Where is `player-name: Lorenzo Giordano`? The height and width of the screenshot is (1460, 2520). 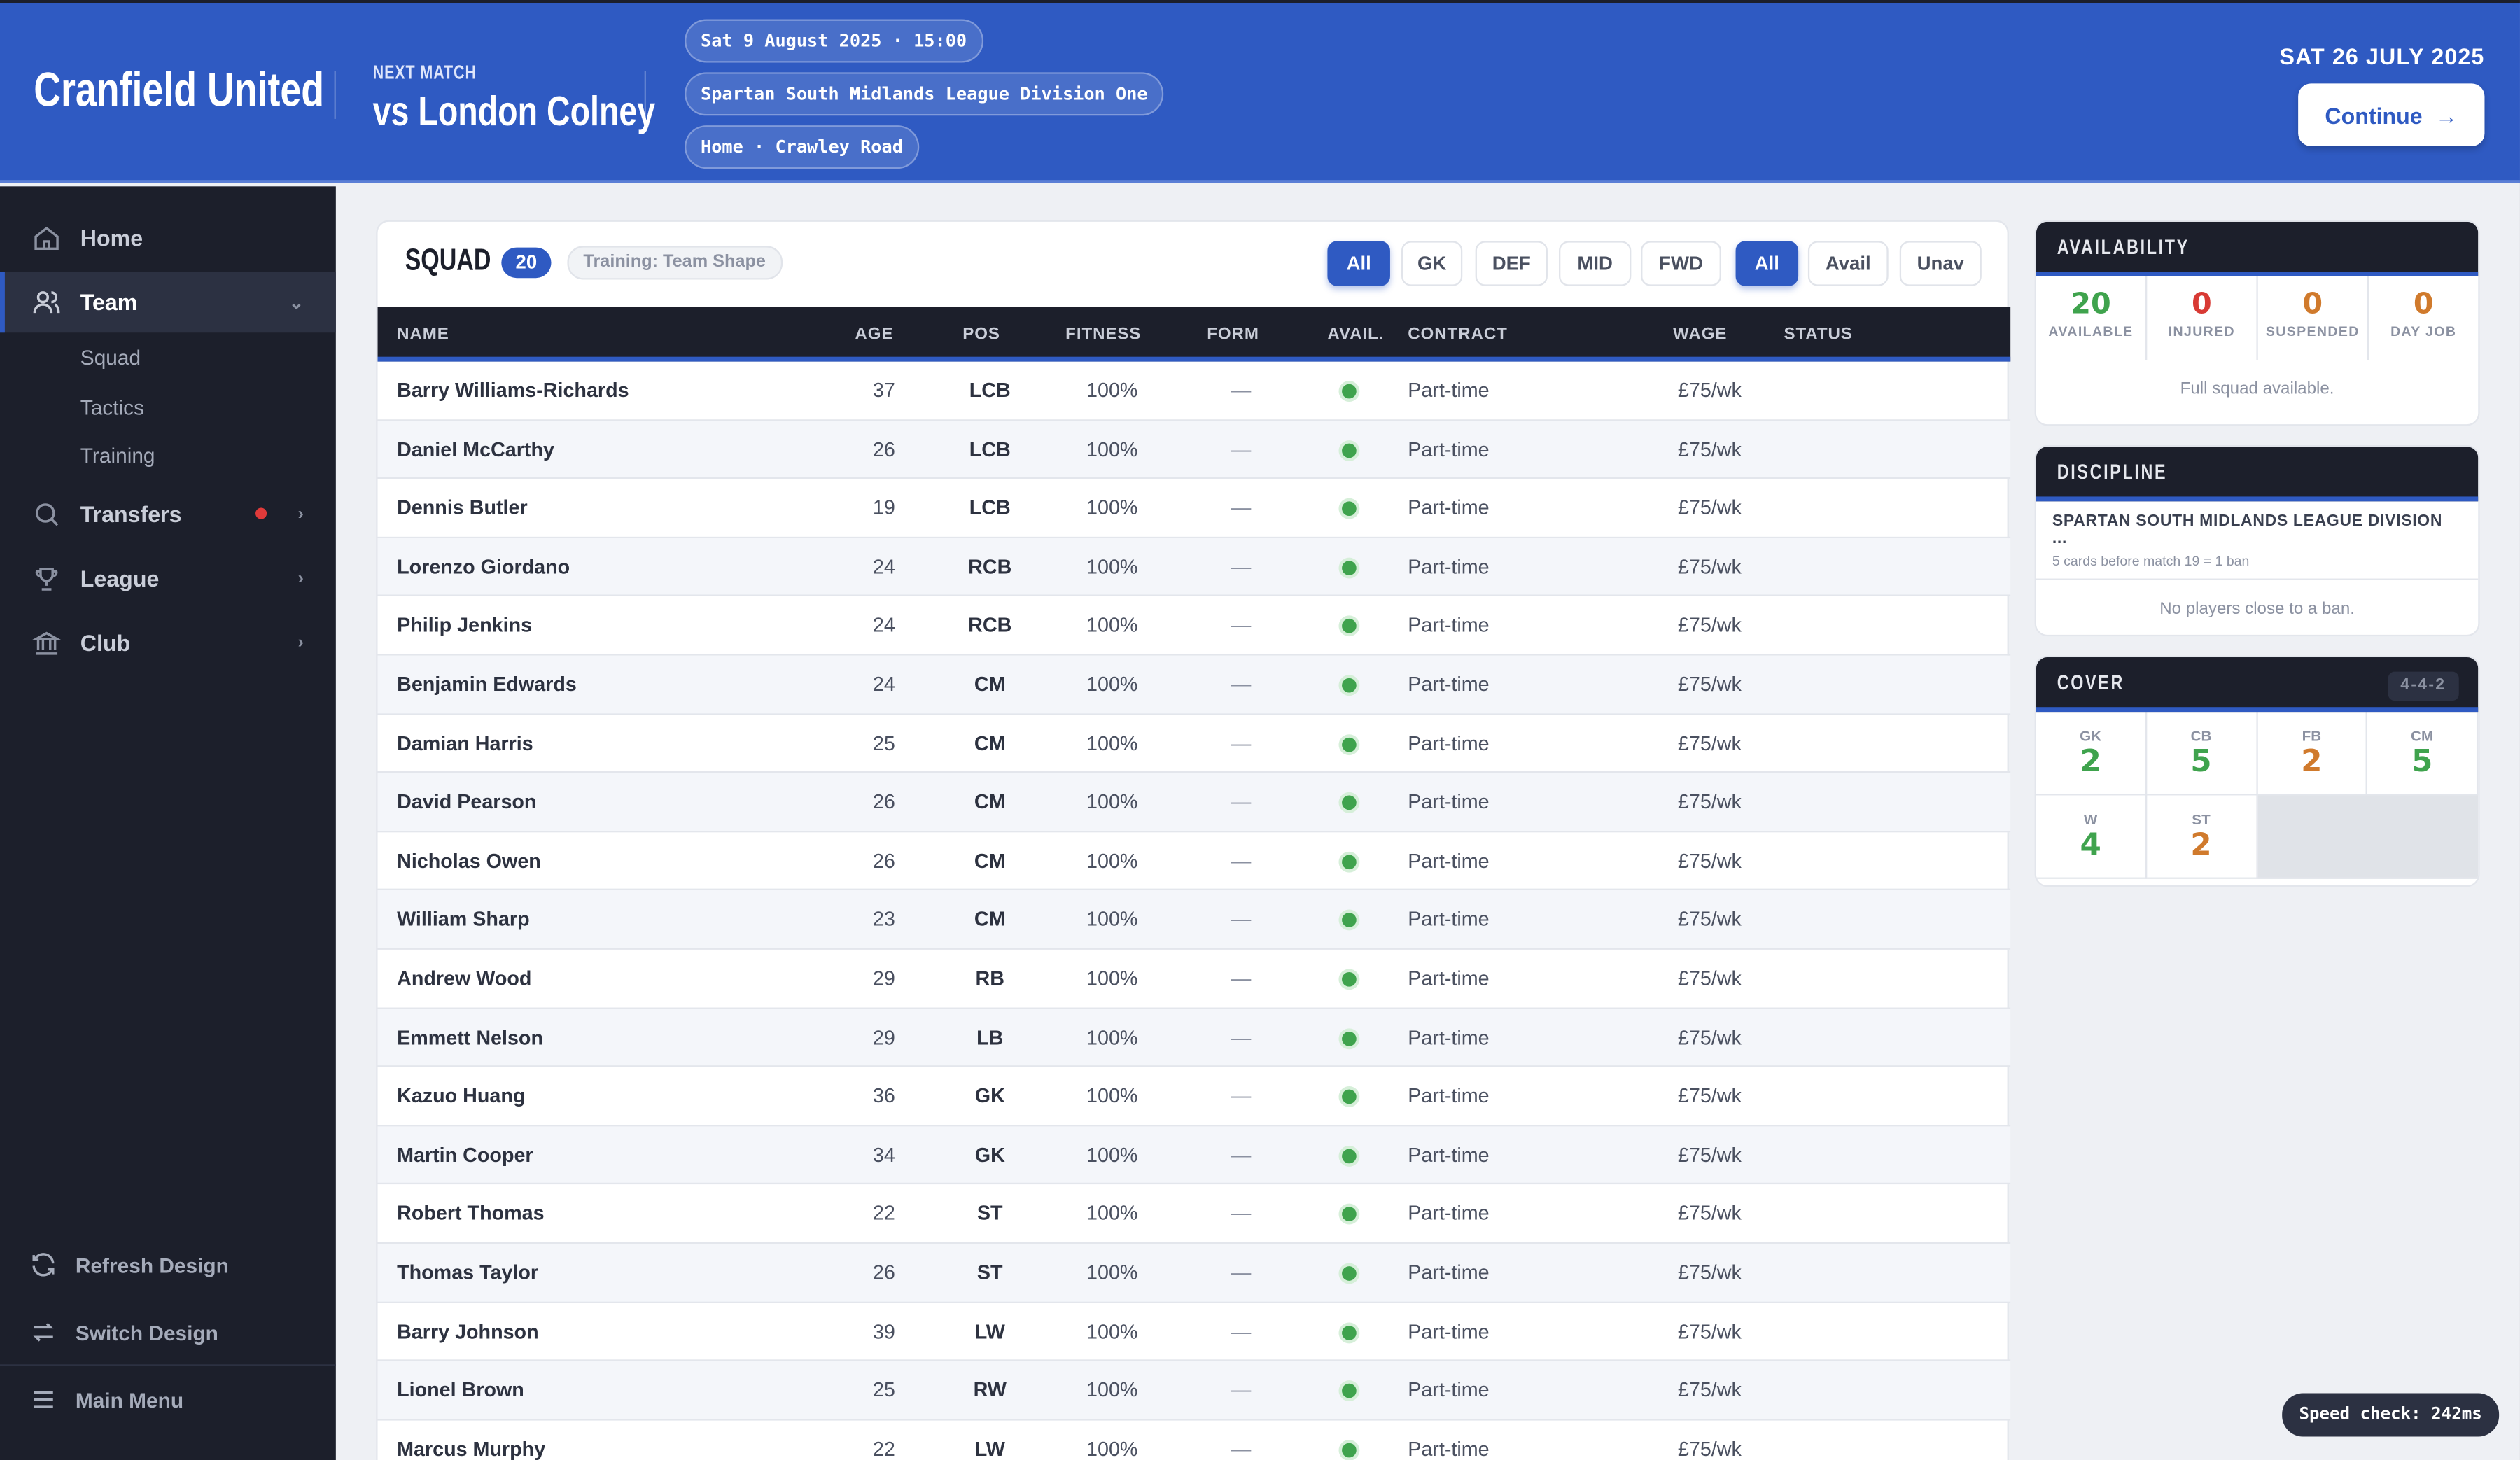
player-name: Lorenzo Giordano is located at coordinates (483, 567).